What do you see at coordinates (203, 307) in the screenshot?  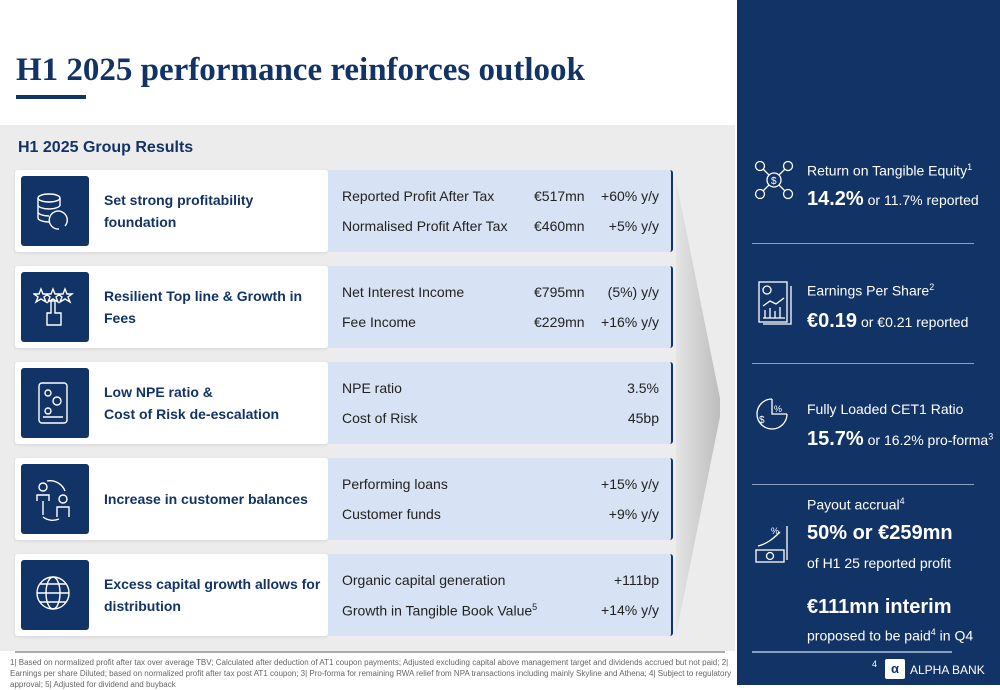 I see `row-label: Resilient Top line & Growth in Fees` at bounding box center [203, 307].